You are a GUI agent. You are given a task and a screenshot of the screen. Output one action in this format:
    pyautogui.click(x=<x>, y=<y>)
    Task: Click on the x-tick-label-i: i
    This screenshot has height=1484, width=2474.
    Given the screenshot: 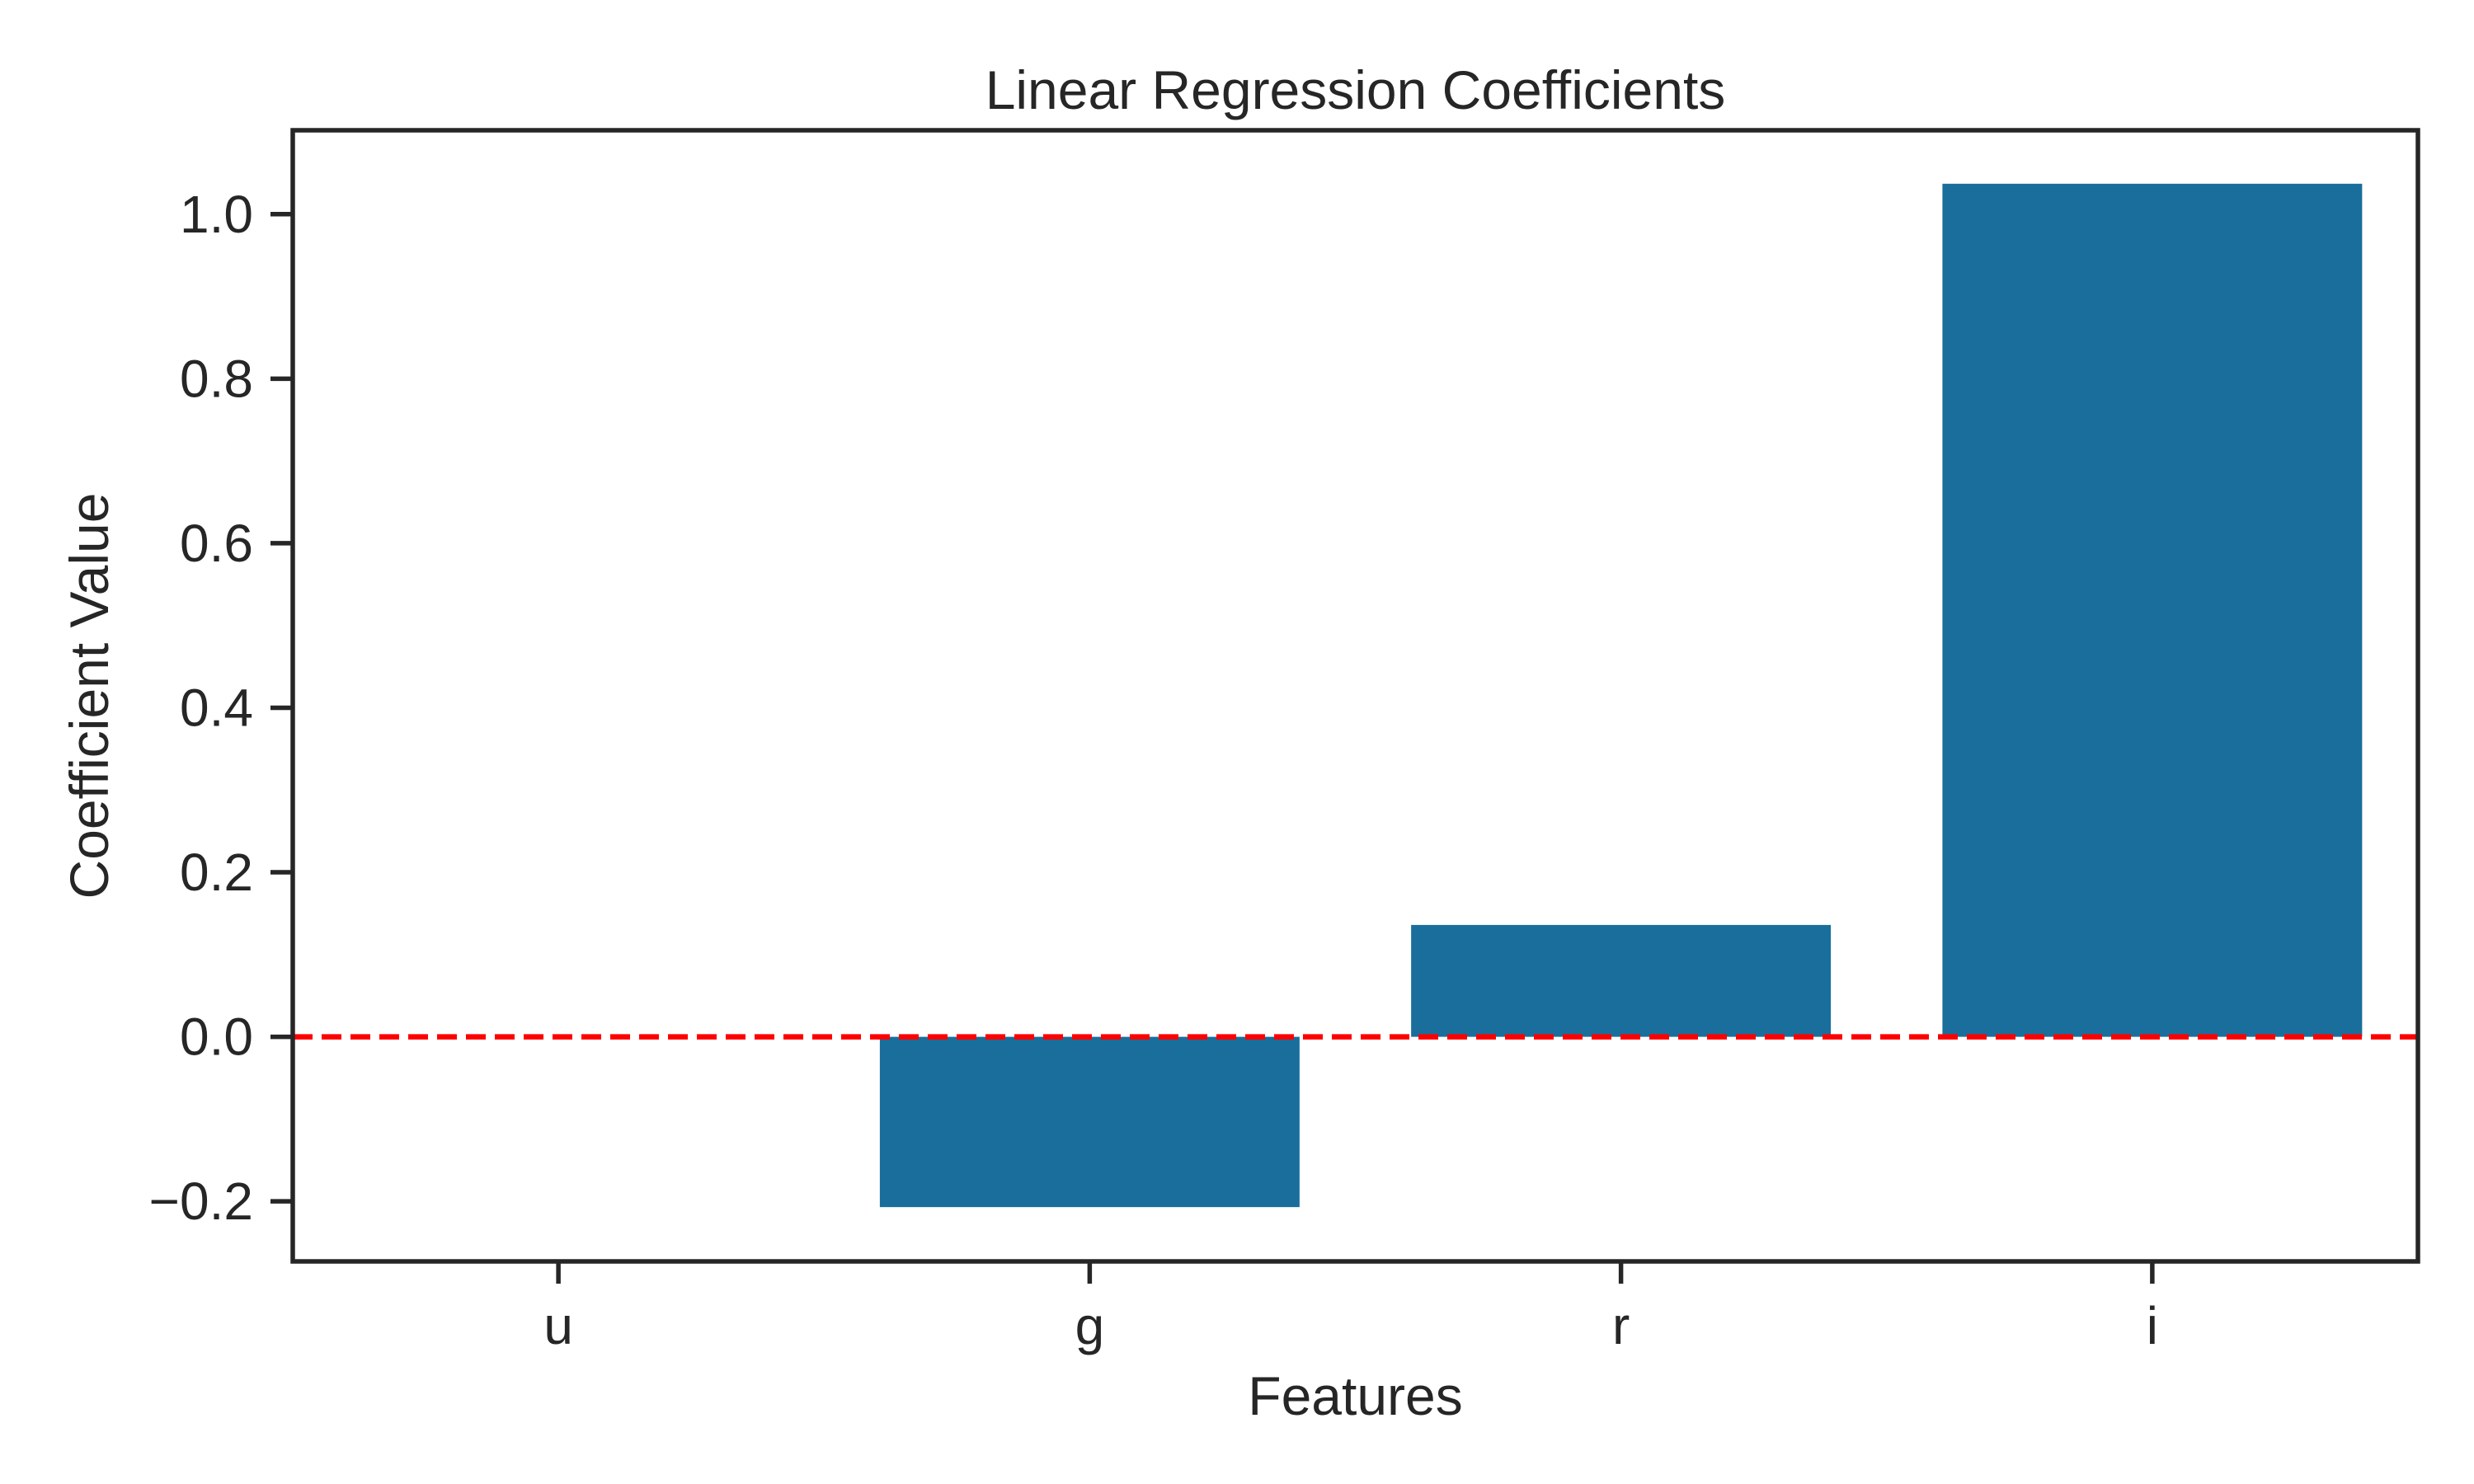 What is the action you would take?
    pyautogui.click(x=2152, y=1325)
    